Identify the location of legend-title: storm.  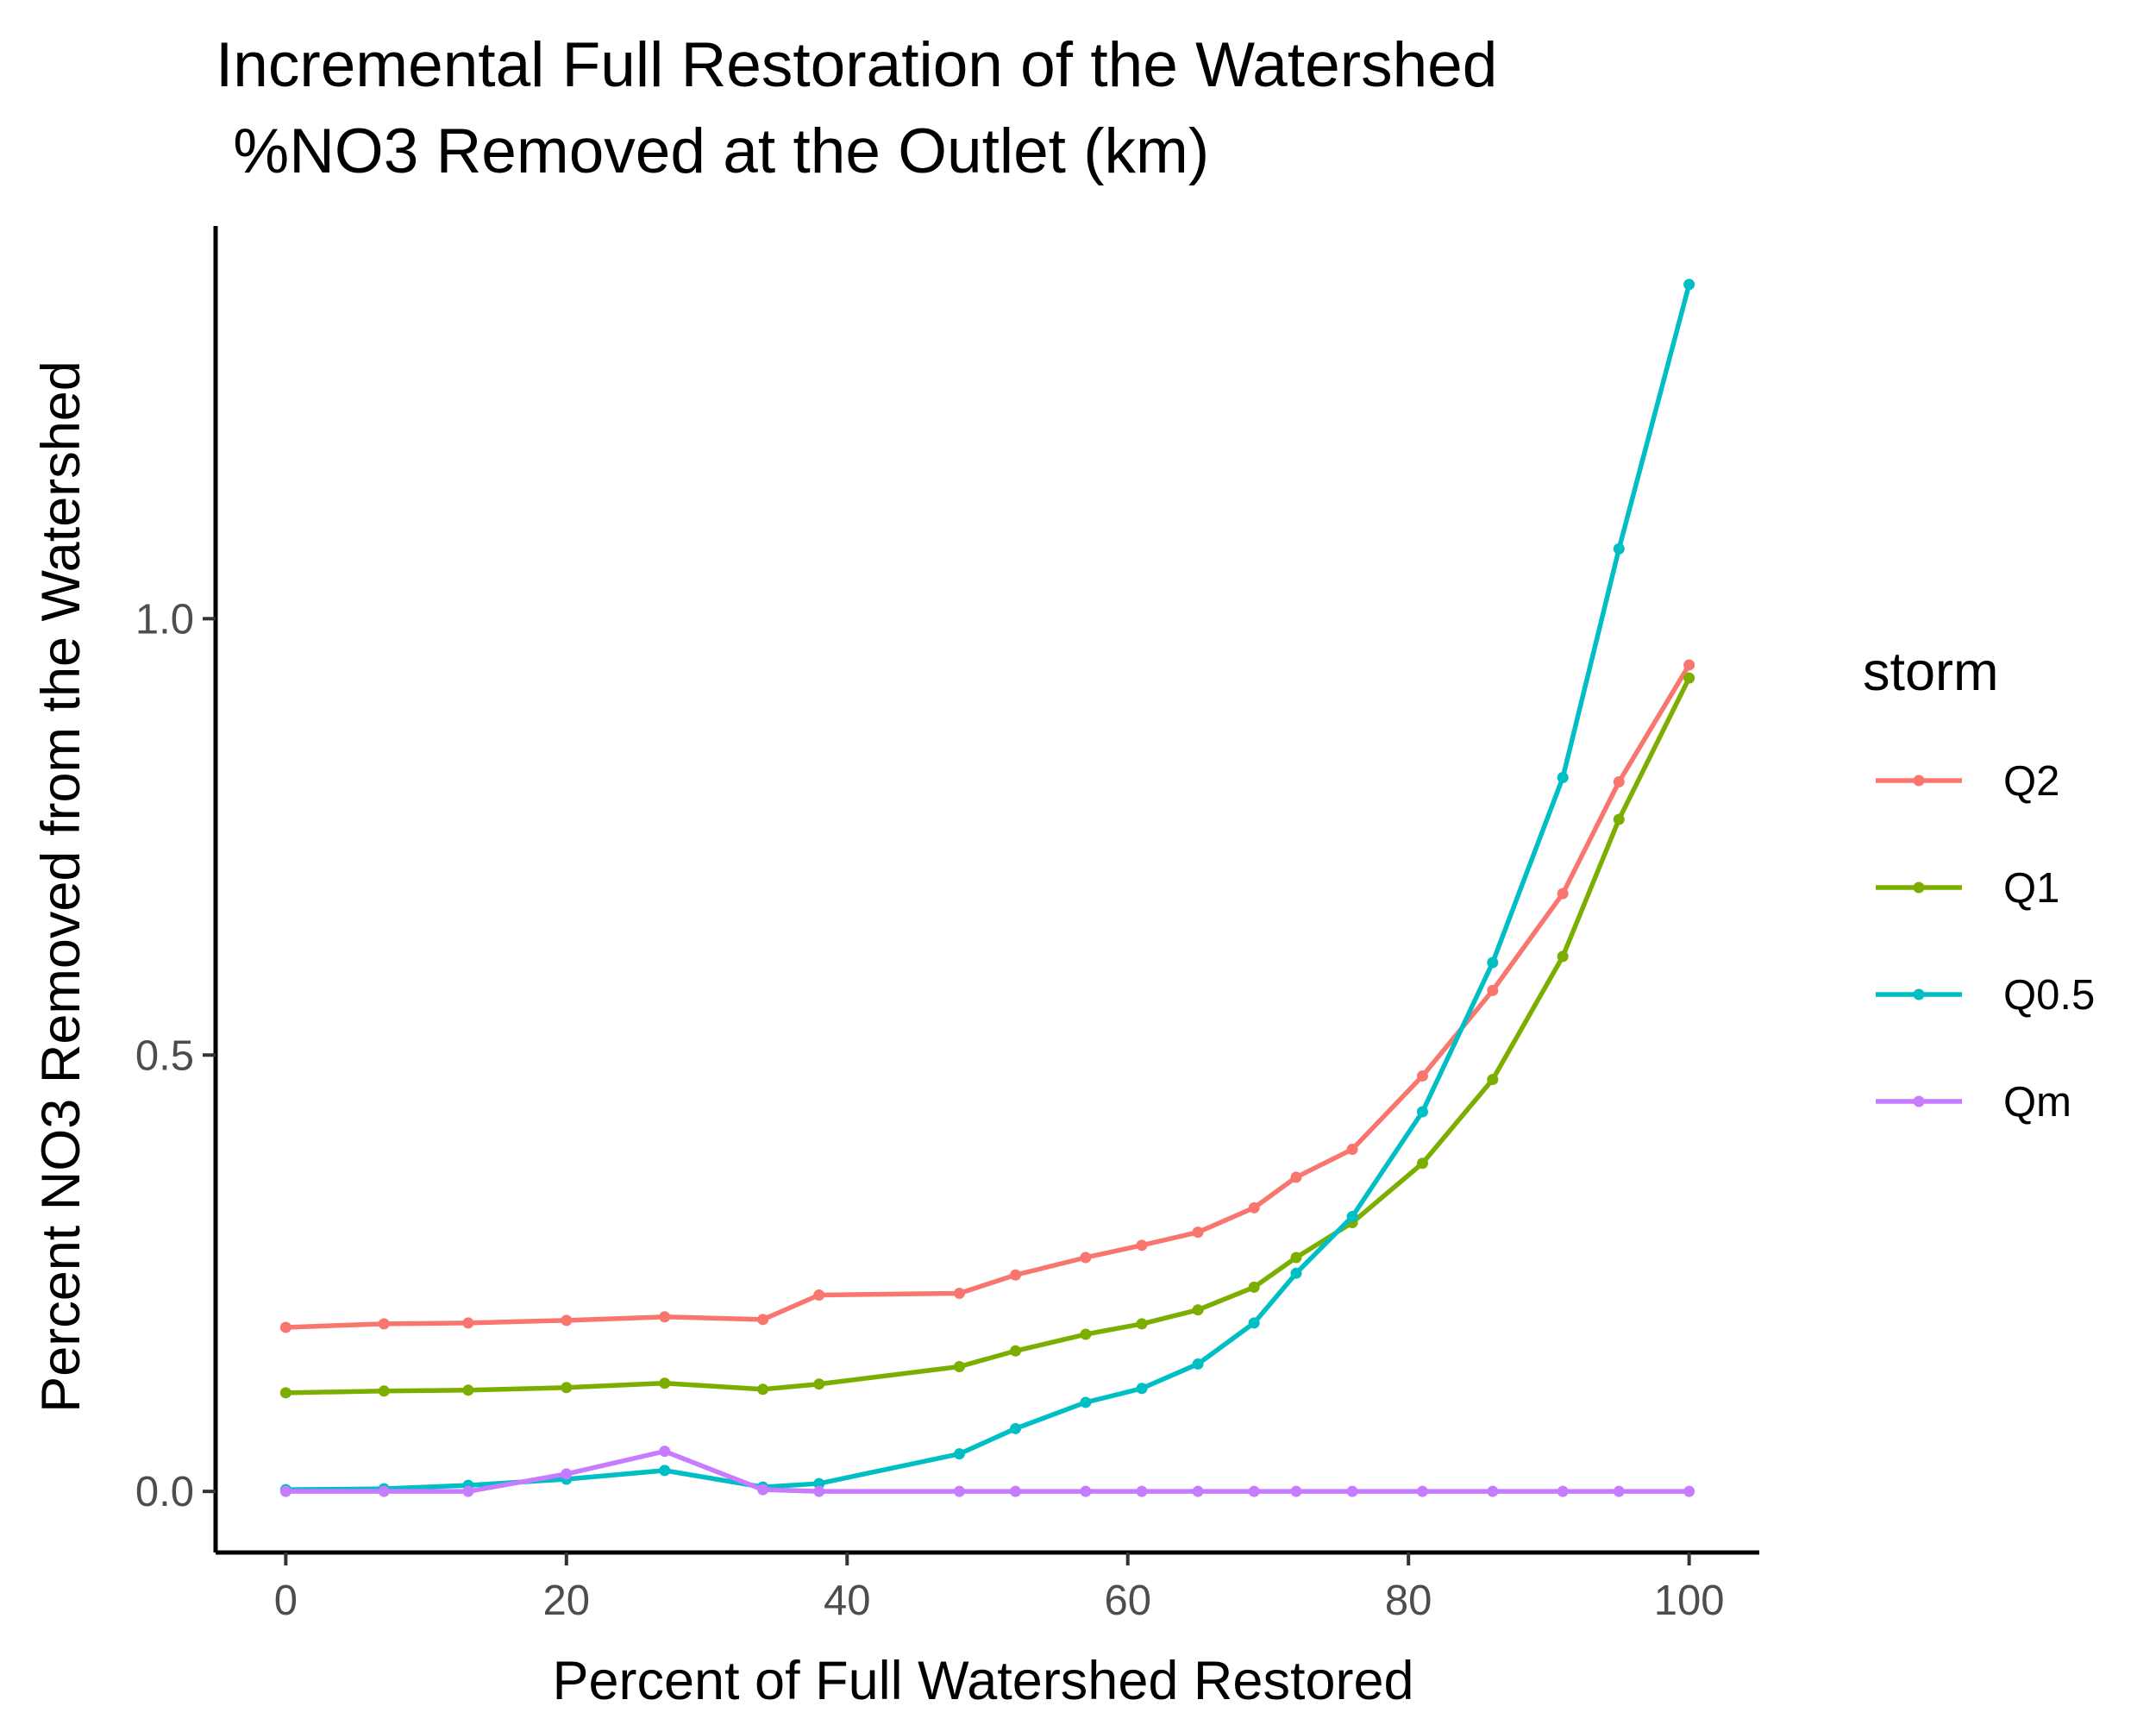
(1931, 672).